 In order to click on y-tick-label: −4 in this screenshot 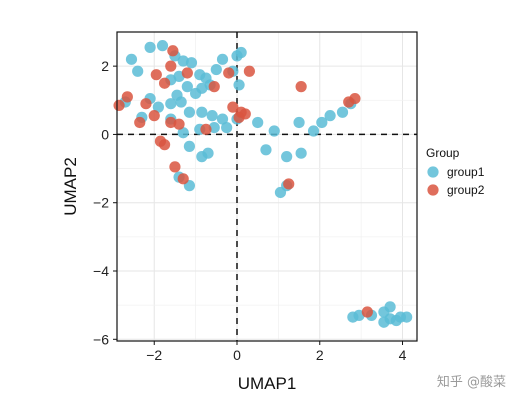, I will do `click(101, 271)`.